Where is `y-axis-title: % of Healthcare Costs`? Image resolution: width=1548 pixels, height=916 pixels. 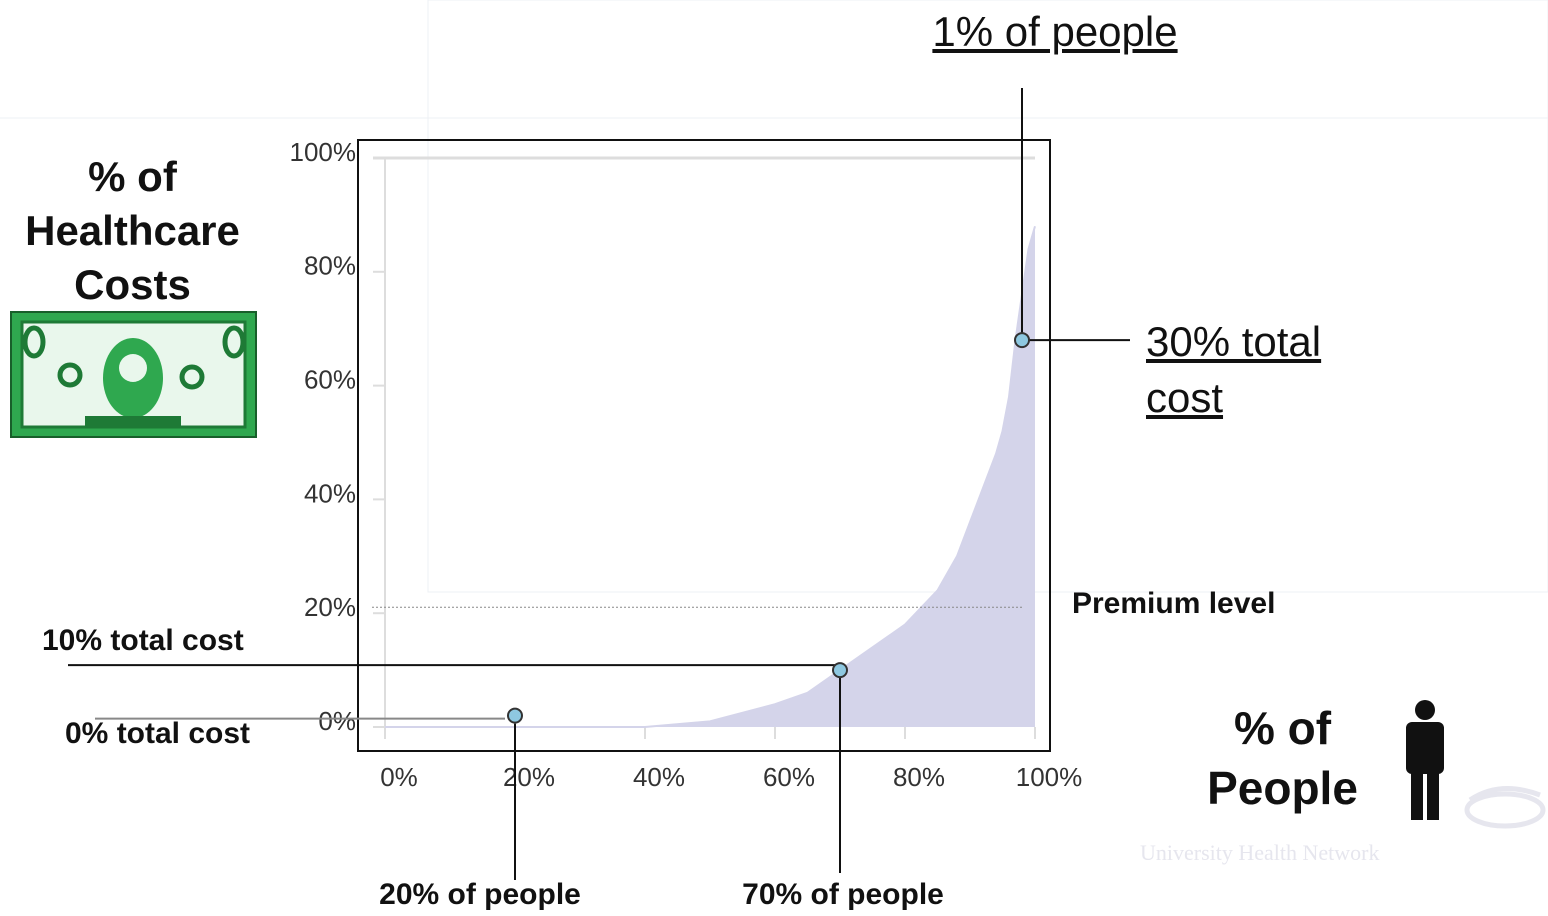 y-axis-title: % of Healthcare Costs is located at coordinates (132, 230).